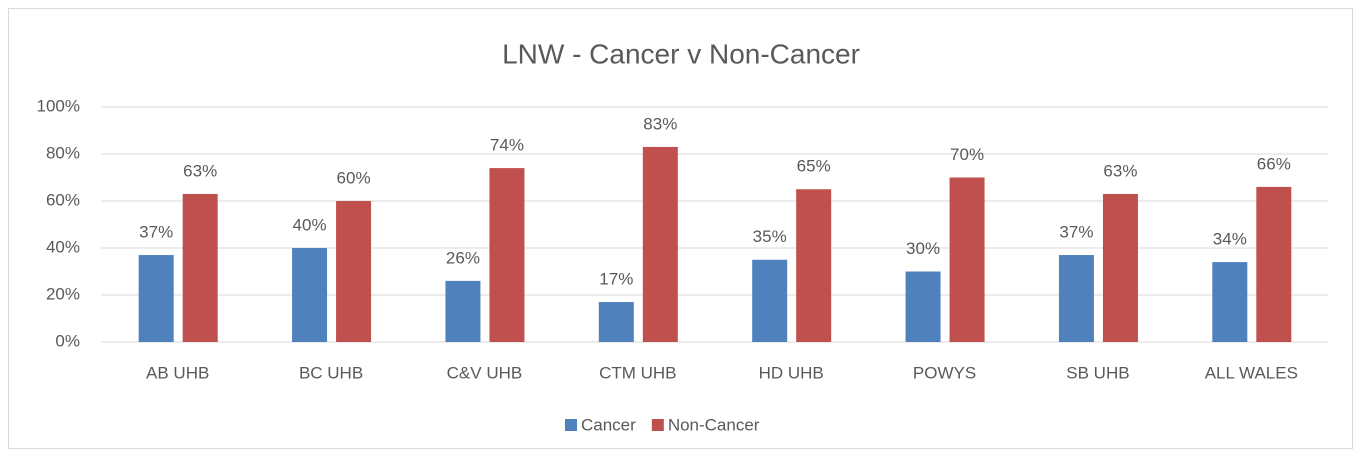 Image resolution: width=1362 pixels, height=457 pixels. I want to click on y-tick-label: 0%, so click(67, 340).